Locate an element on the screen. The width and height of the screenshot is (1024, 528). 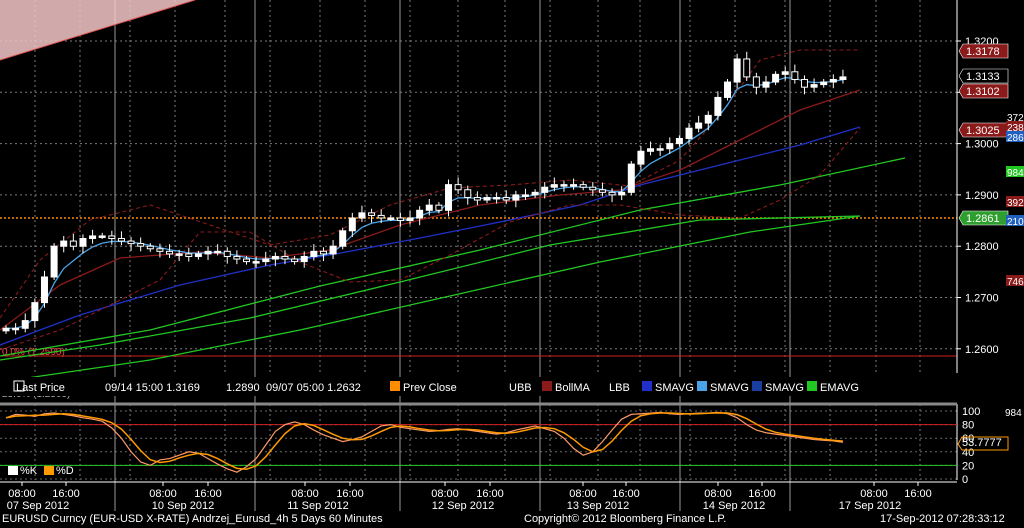
osc-tick-label: 100 is located at coordinates (971, 412).